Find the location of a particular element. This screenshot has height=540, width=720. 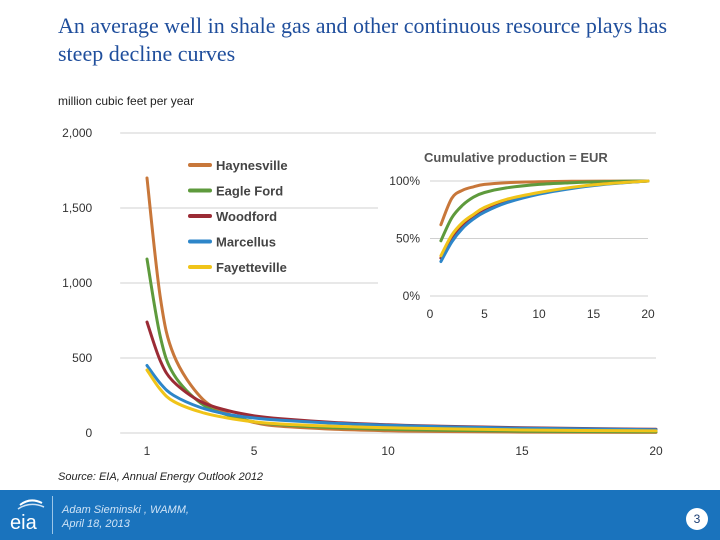

main-series-fayetteville is located at coordinates (401, 400).